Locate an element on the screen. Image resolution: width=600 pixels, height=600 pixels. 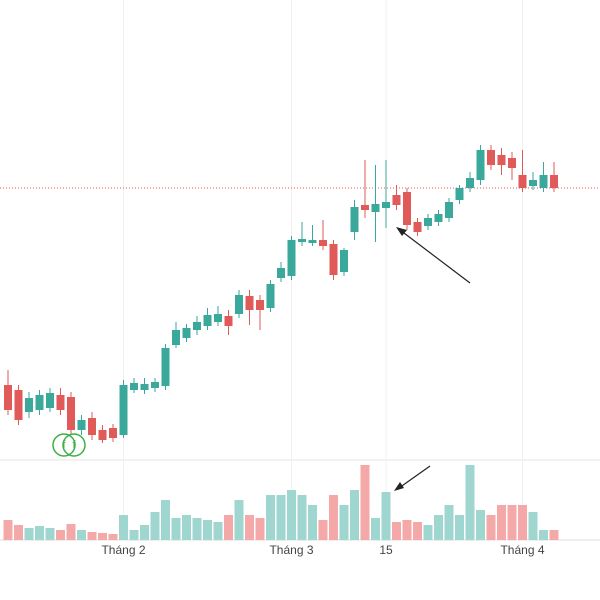
x-tick-label: Tháng 3 is located at coordinates (291, 550).